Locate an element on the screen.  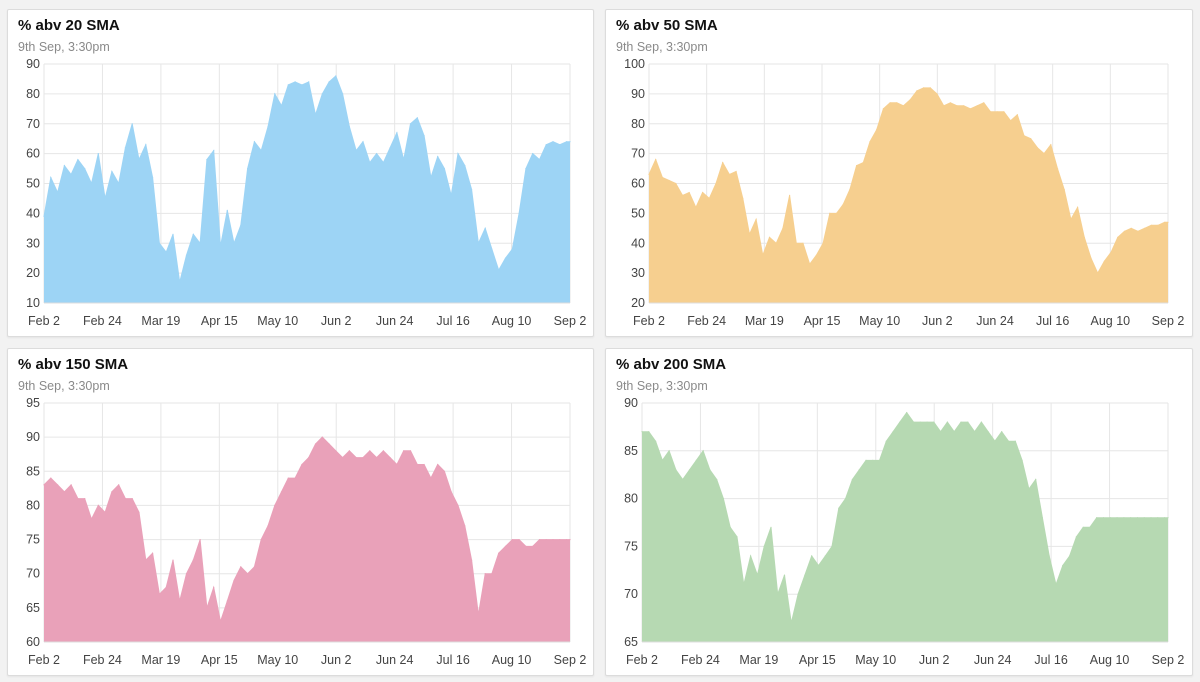
x-tick-label: Aug 10 is located at coordinates (1110, 660).